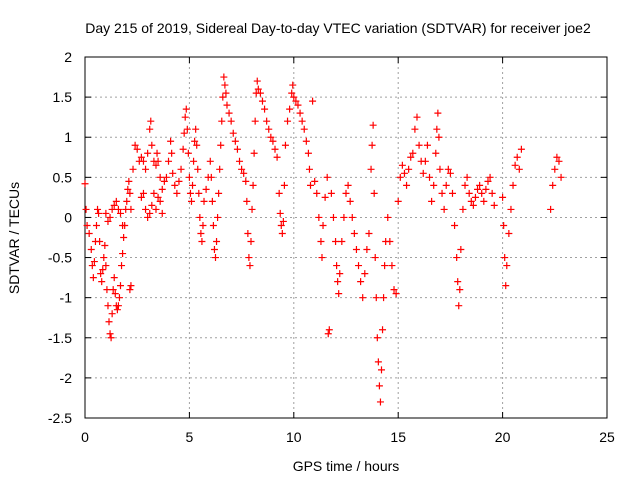 This screenshot has height=480, width=640. I want to click on y-axis-label: SDTVAR / TECUs, so click(14, 238).